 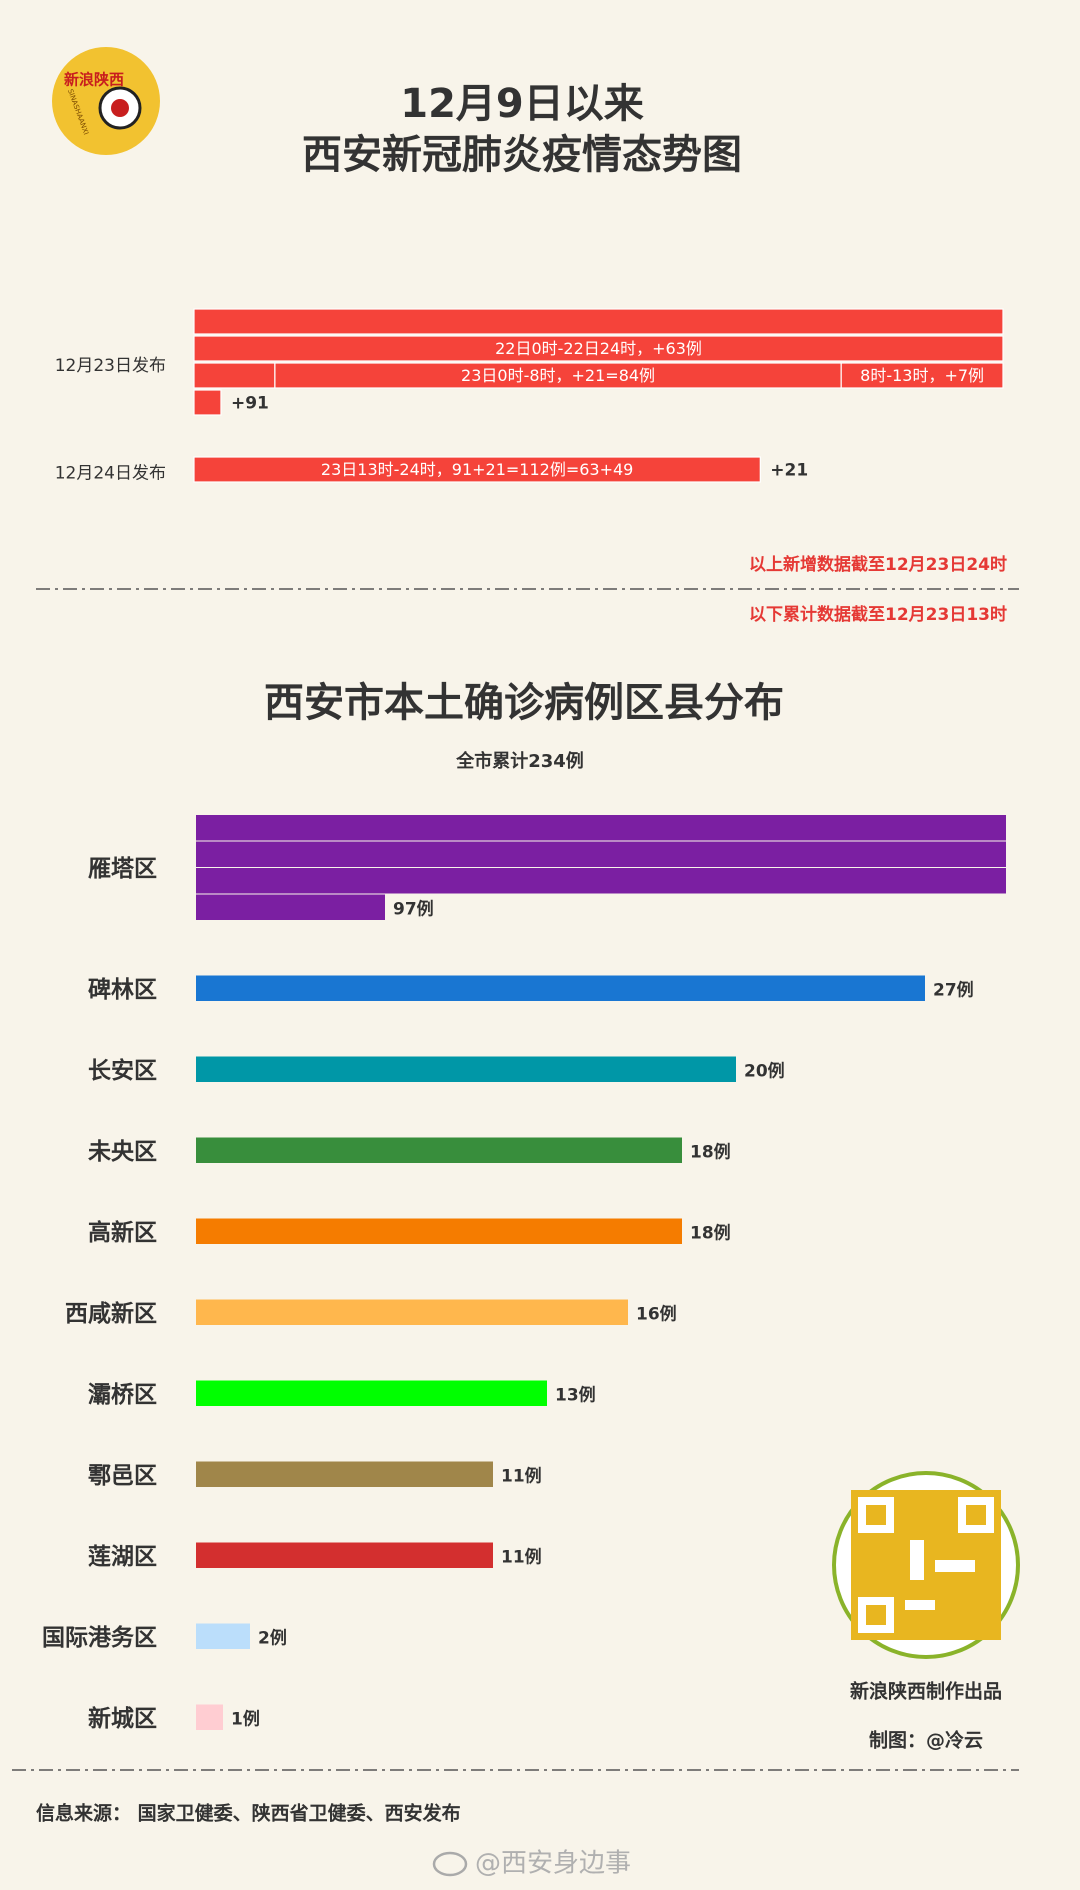 What do you see at coordinates (926, 1565) in the screenshot?
I see `qr-code` at bounding box center [926, 1565].